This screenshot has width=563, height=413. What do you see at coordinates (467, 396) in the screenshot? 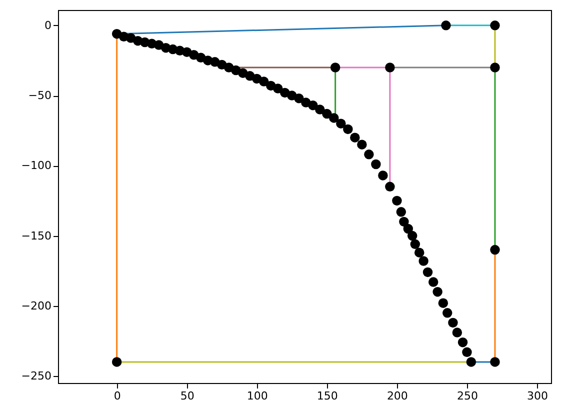
I see `x-tick-label: 250` at bounding box center [467, 396].